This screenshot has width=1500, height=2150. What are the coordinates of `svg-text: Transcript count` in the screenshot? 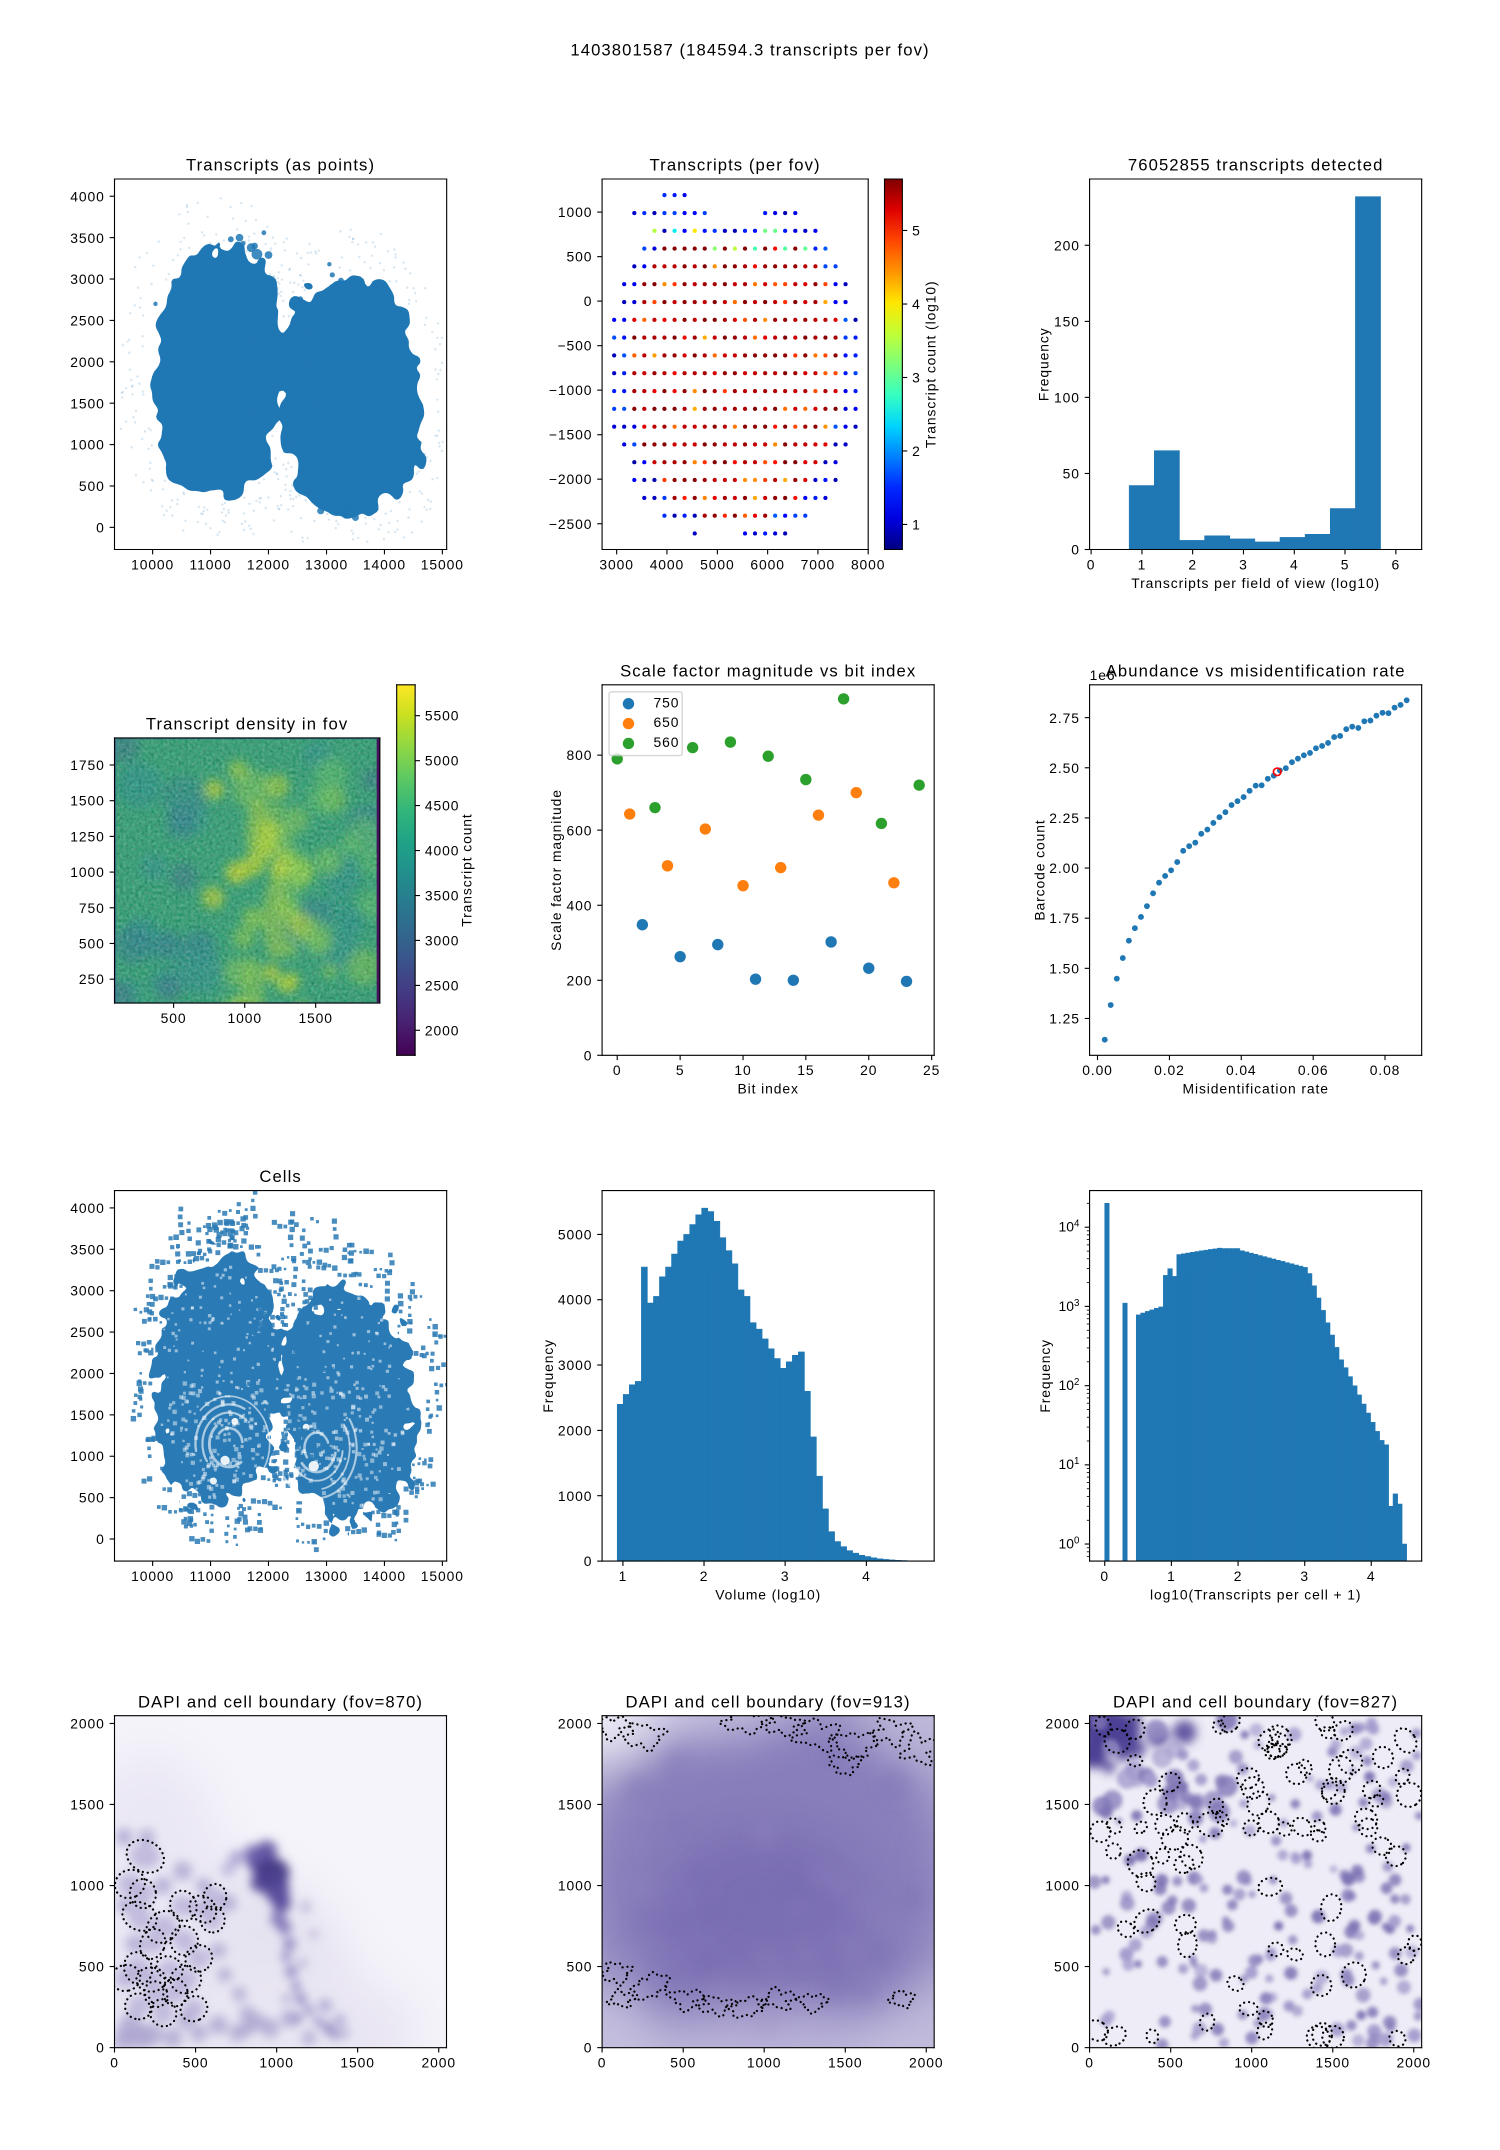 It's located at (466, 869).